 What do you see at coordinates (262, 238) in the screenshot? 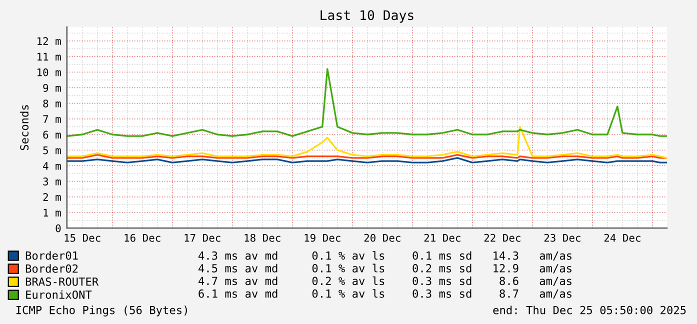
I see `x-tick-label: 18 Dec` at bounding box center [262, 238].